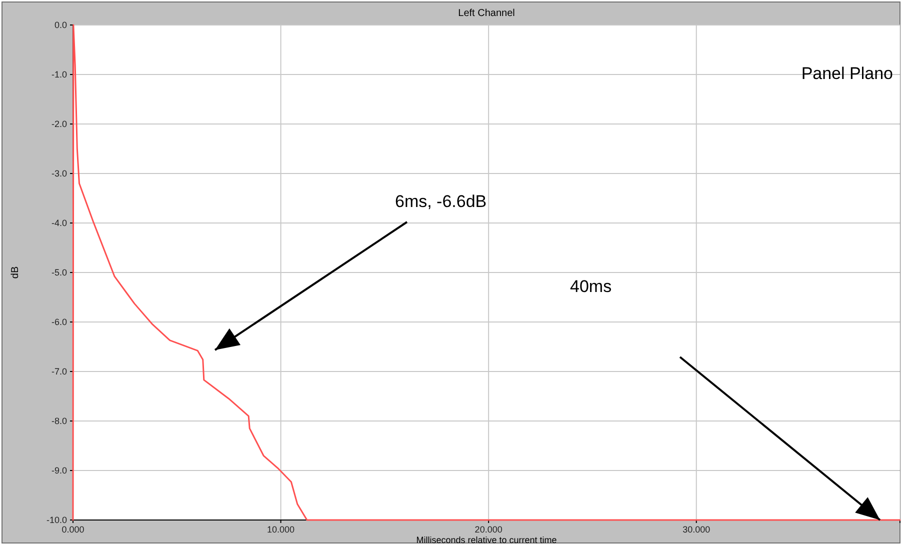 This screenshot has height=545, width=902. I want to click on y-tick-label: -4.0, so click(59, 223).